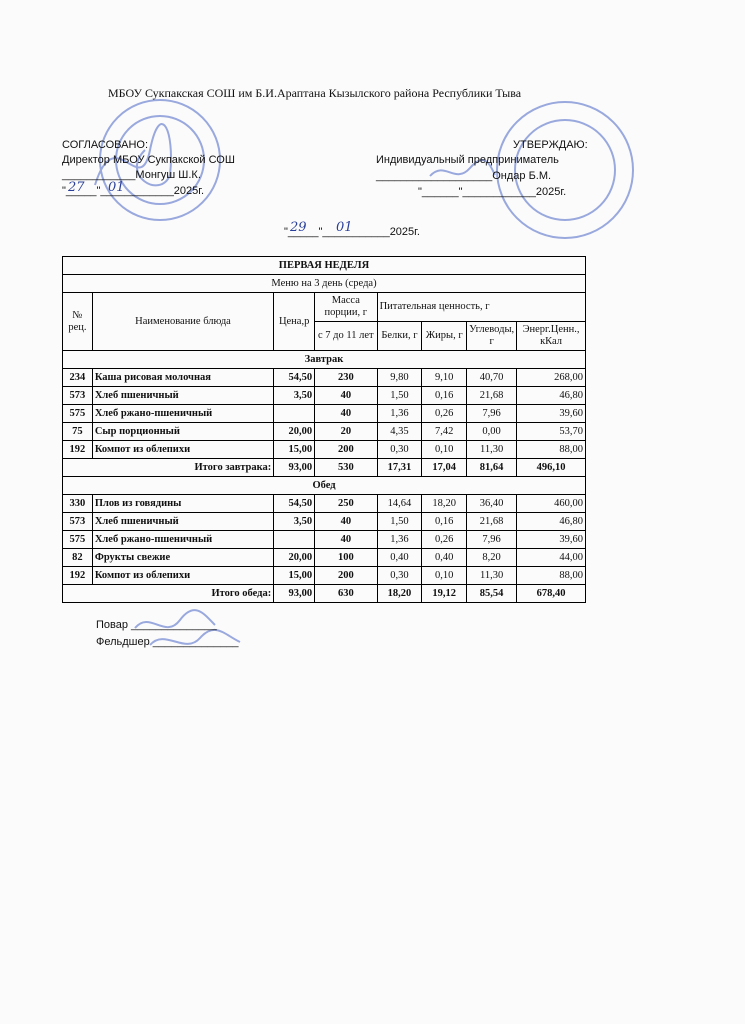 Image resolution: width=745 pixels, height=1024 pixels. Describe the element at coordinates (492, 192) in the screenshot. I see `date-line: "______"____________2025г.` at that location.